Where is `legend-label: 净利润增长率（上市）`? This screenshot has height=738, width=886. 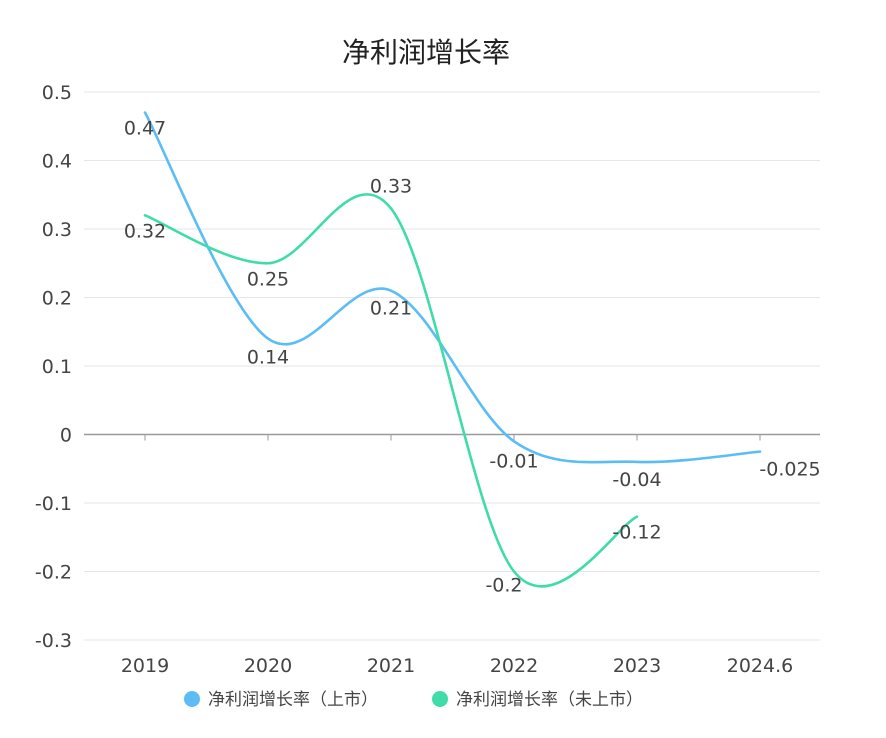 legend-label: 净利润增长率（上市） is located at coordinates (293, 700).